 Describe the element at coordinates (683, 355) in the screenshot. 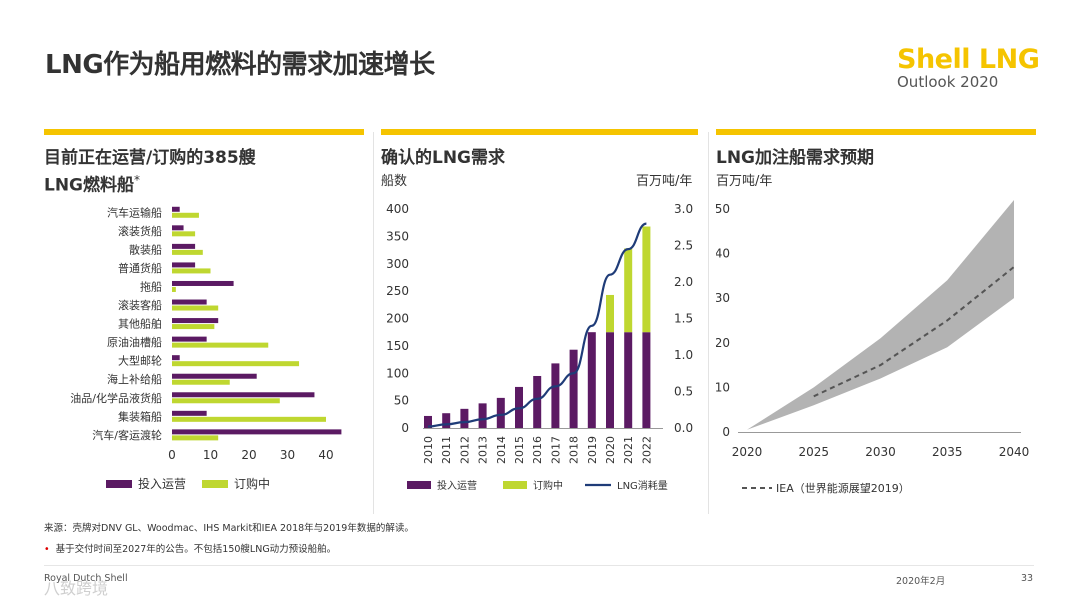

I see `chart2-y-tick-right: 1.0` at that location.